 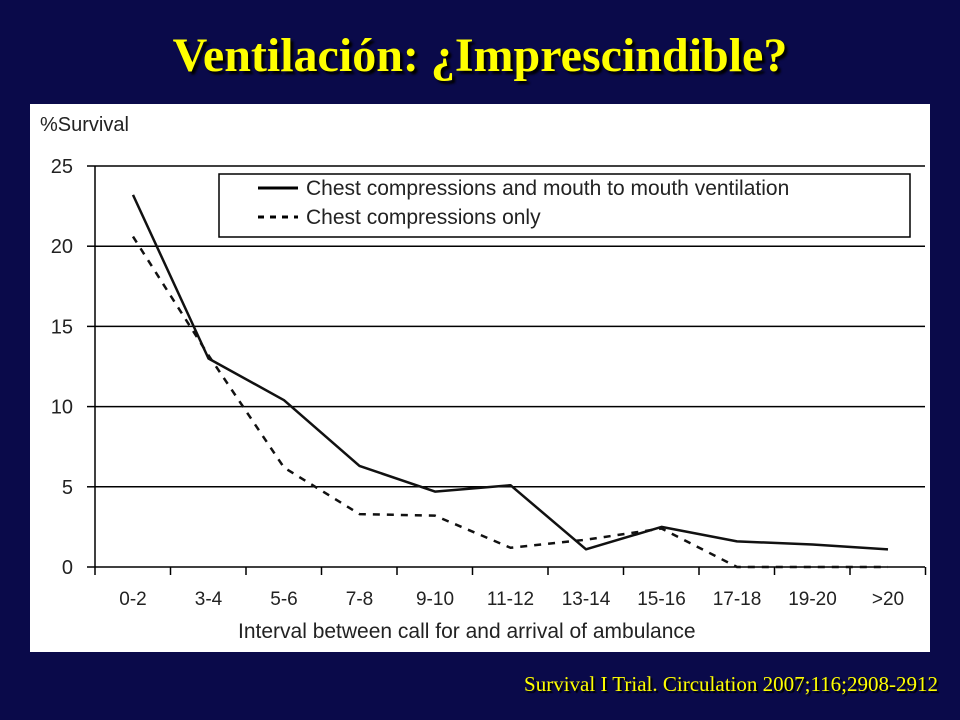 What do you see at coordinates (586, 599) in the screenshot?
I see `x-tick-label: 13-14` at bounding box center [586, 599].